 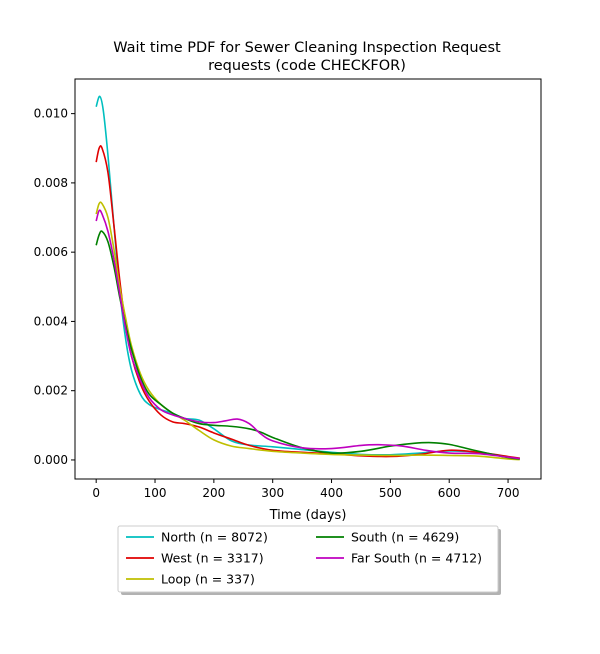 What do you see at coordinates (155, 493) in the screenshot?
I see `x-tick-label: 100` at bounding box center [155, 493].